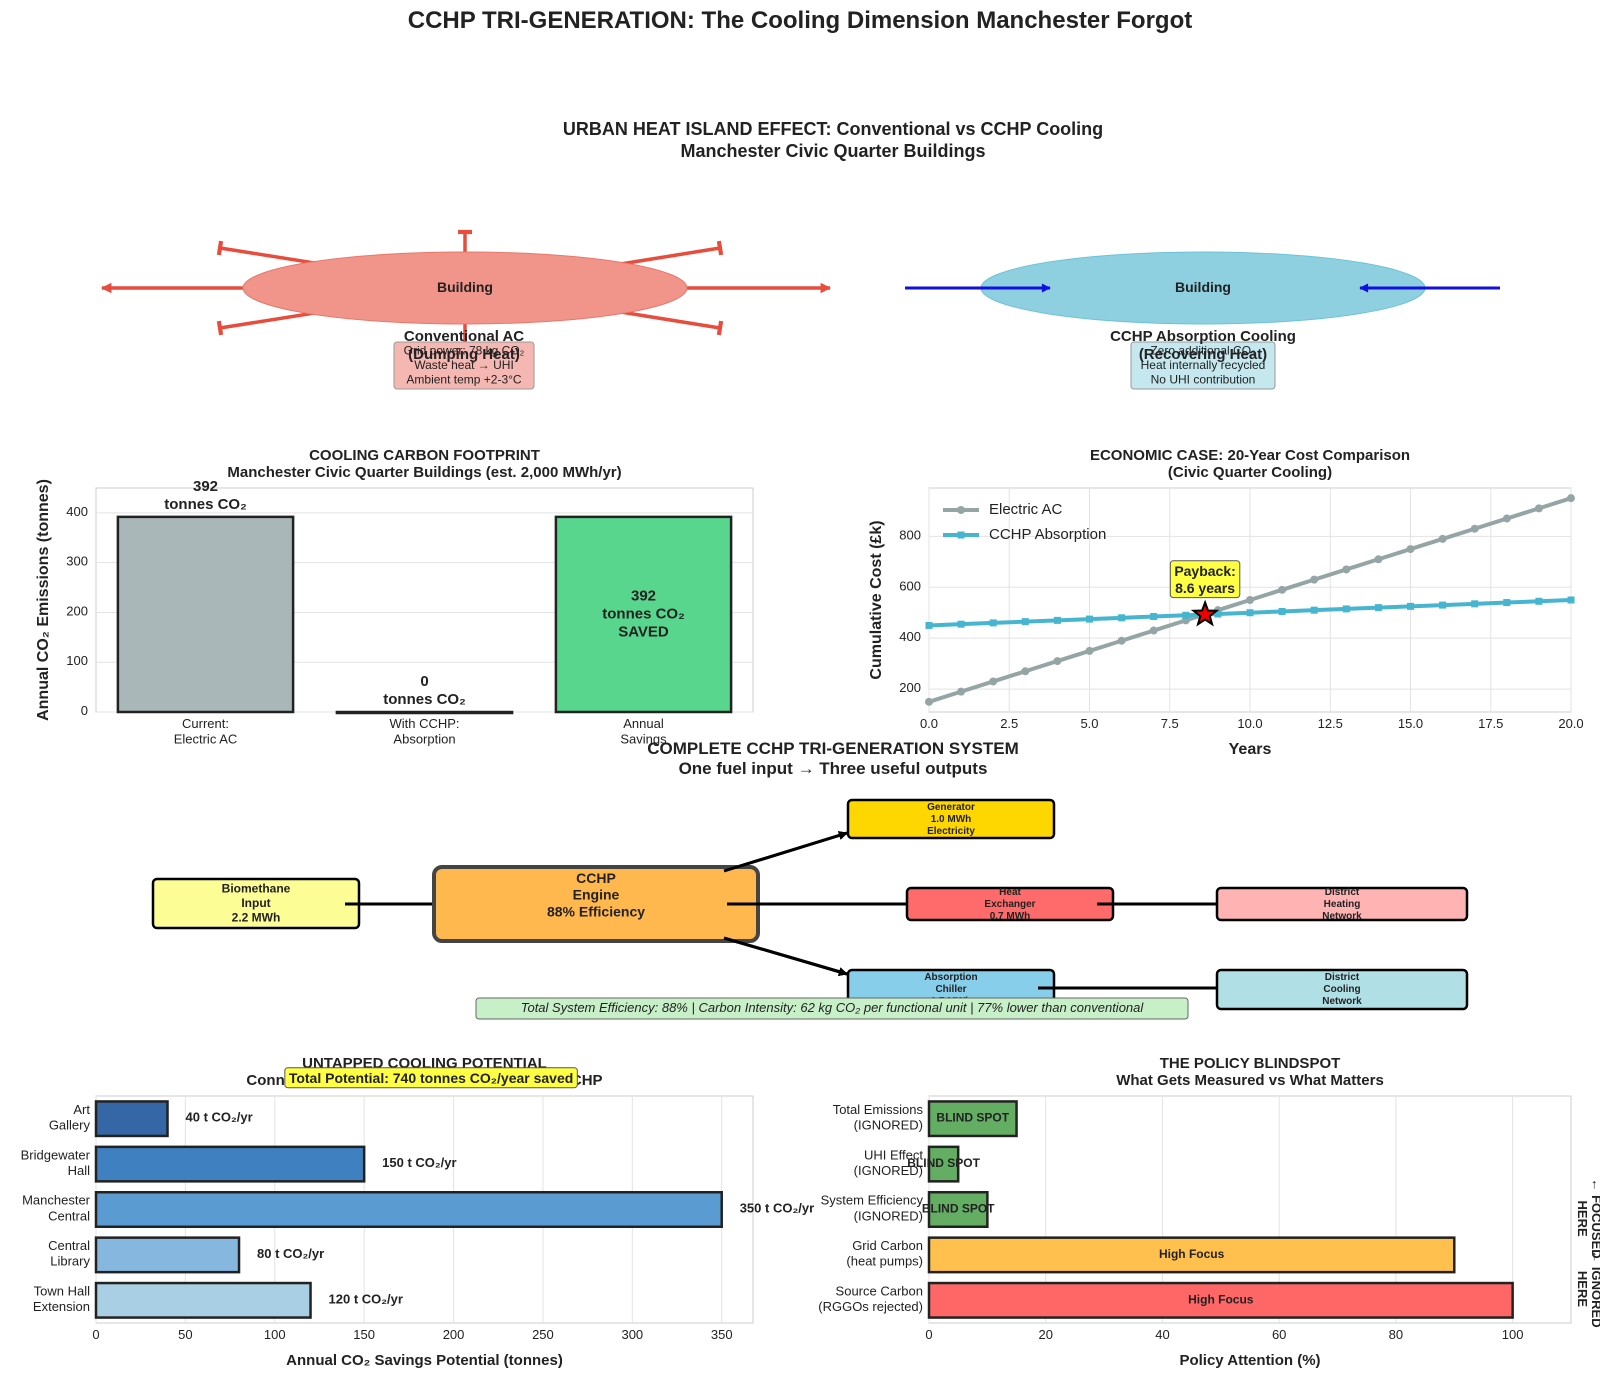 The width and height of the screenshot is (1600, 1374). What do you see at coordinates (777, 1208) in the screenshot?
I see `text-line: 350 t CO₂/yr` at bounding box center [777, 1208].